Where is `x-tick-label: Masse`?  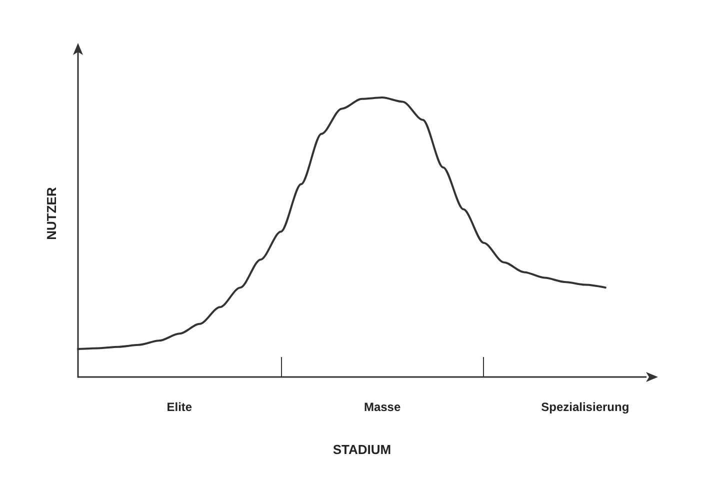 x-tick-label: Masse is located at coordinates (382, 407).